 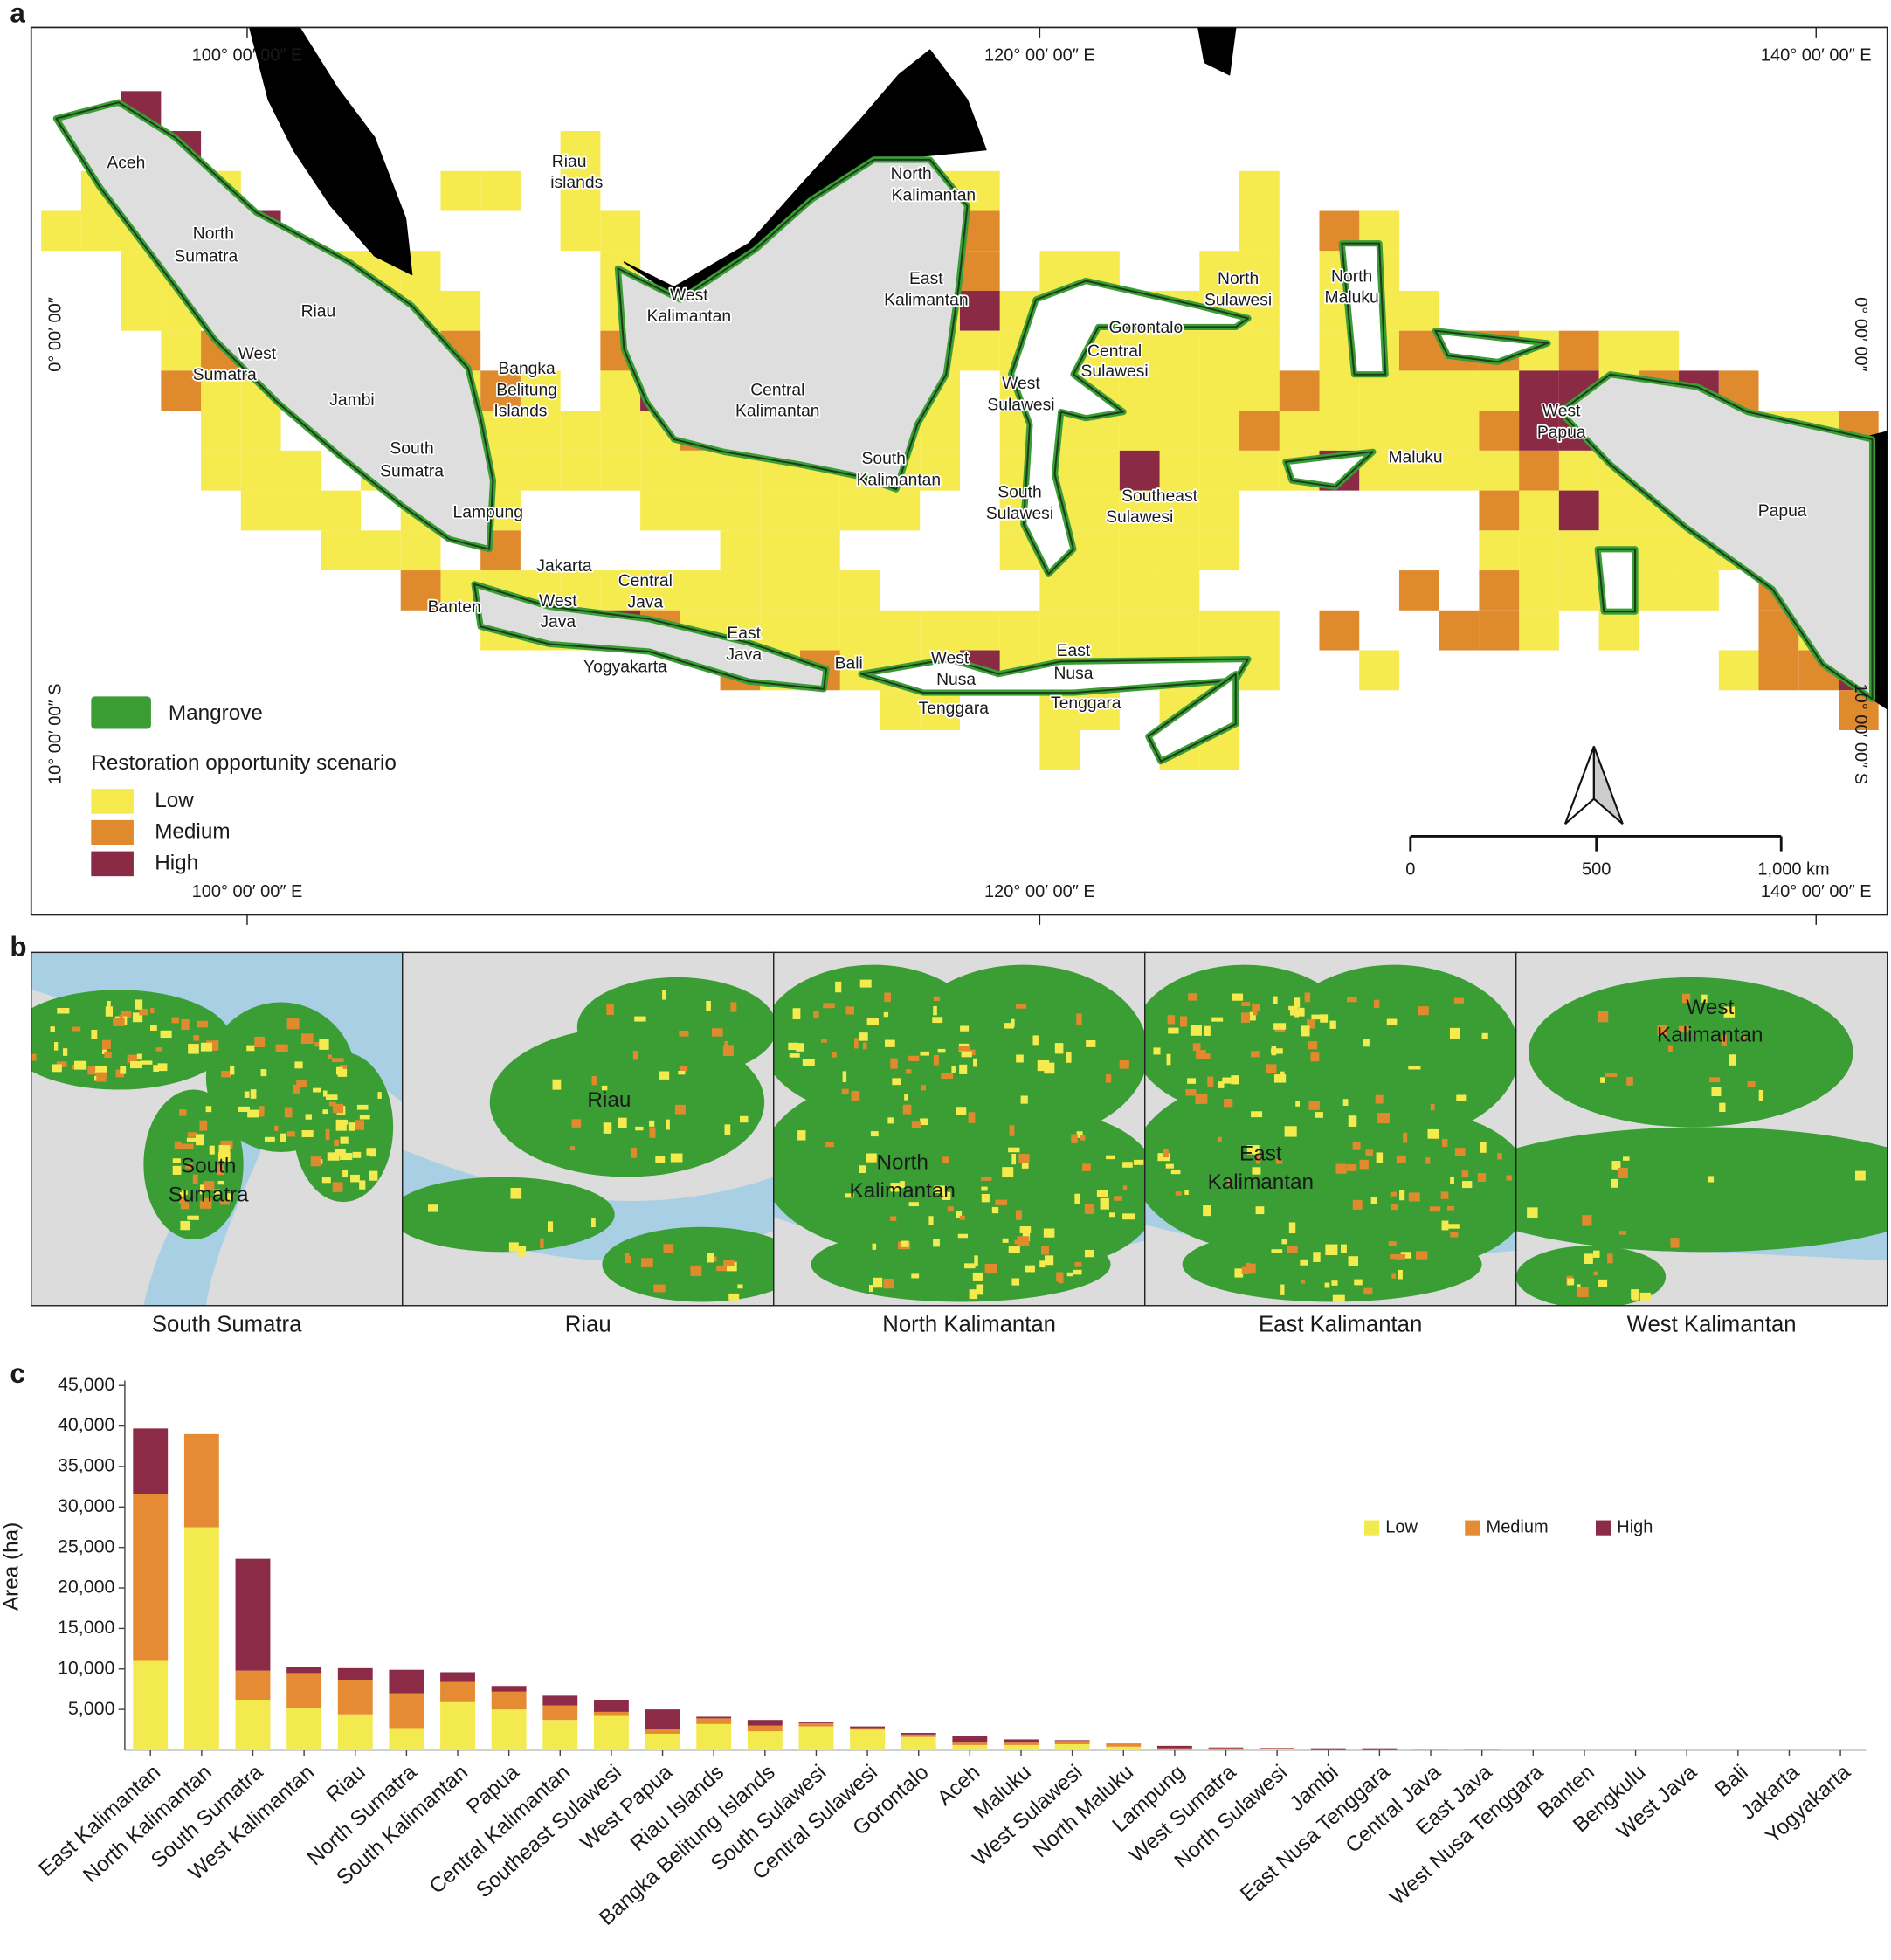 What do you see at coordinates (1352, 298) in the screenshot?
I see `region-label: Maluku` at bounding box center [1352, 298].